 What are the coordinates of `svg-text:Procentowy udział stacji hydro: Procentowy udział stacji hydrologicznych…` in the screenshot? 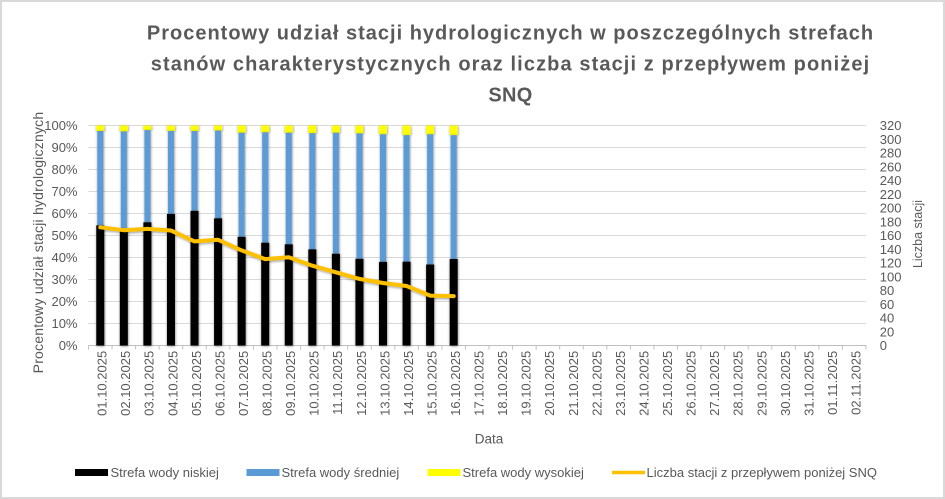 It's located at (510, 34).